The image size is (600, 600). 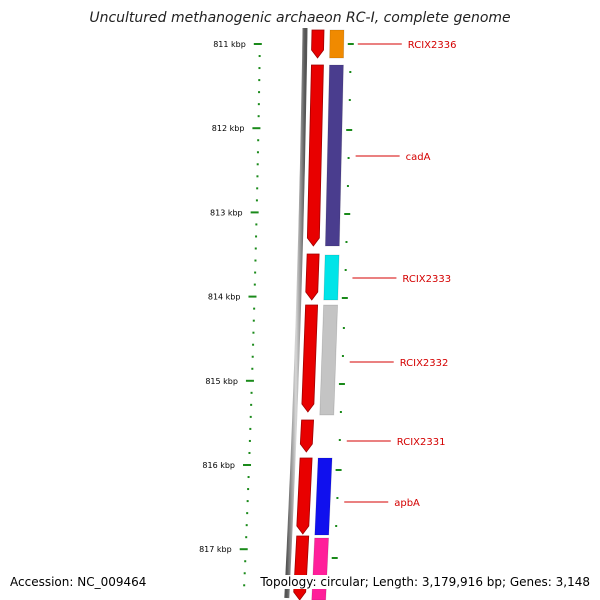 What do you see at coordinates (78, 582) in the screenshot?
I see `accession-text: Accession: NC_009464` at bounding box center [78, 582].